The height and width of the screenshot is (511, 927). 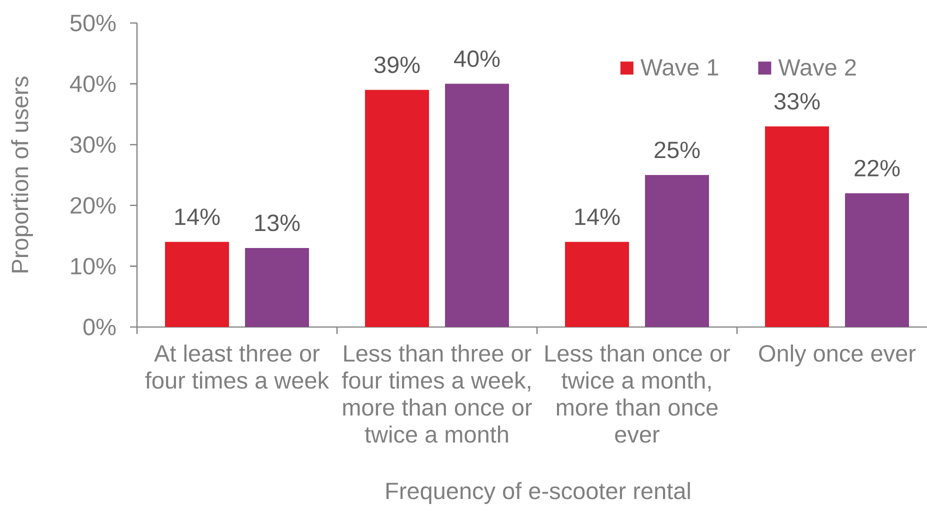 I want to click on x-axis-title: Frequency of e-scooter rental, so click(x=538, y=493).